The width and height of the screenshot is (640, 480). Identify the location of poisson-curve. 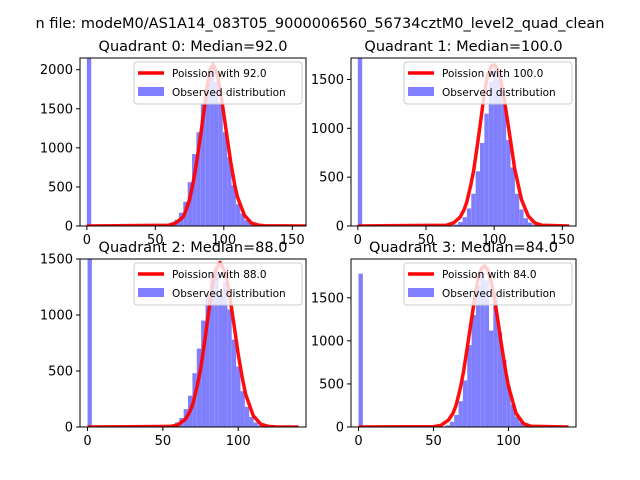
(193, 343).